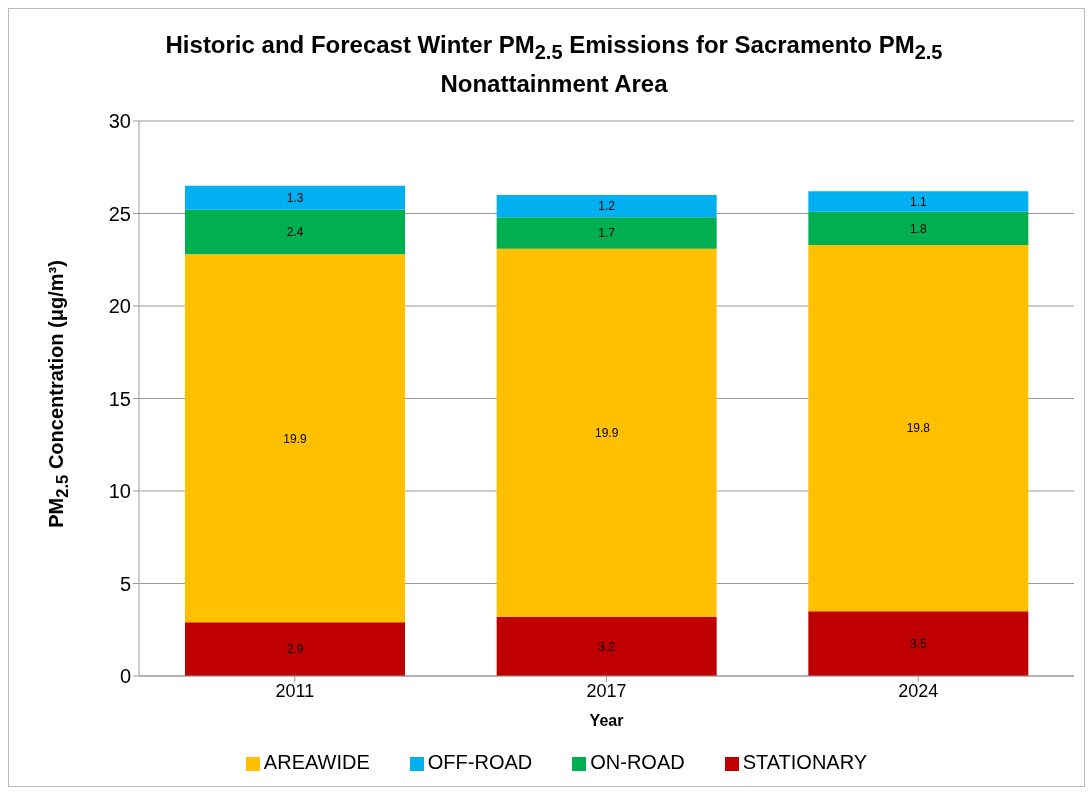 This screenshot has height=793, width=1091. I want to click on y-tick-label: 25, so click(119, 213).